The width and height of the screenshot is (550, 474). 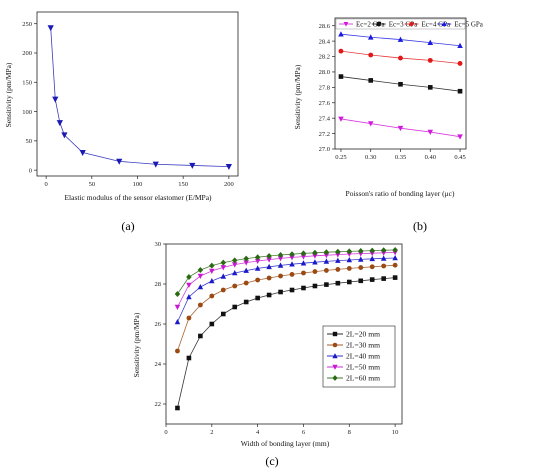 I want to click on legend-entry: 2L=30 mm, so click(x=363, y=345).